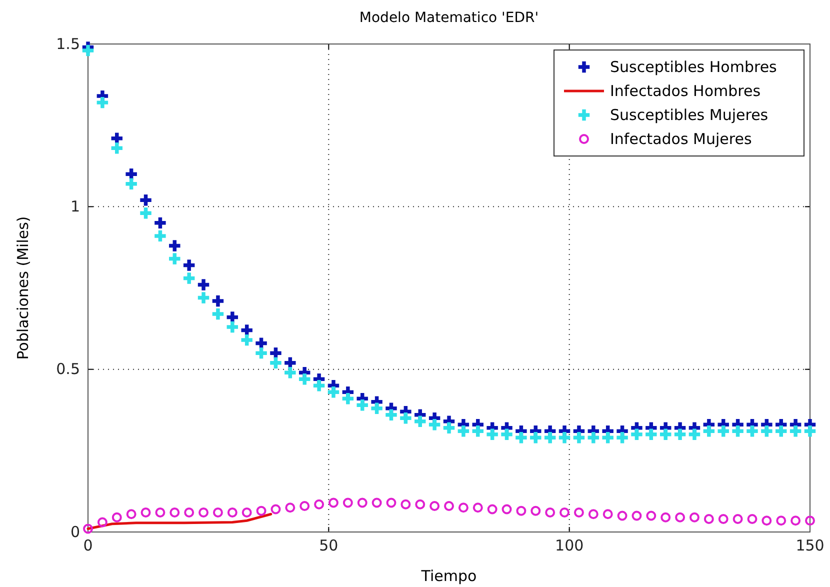 Image resolution: width=830 pixels, height=587 pixels. I want to click on y-axis-title: Poblaciones (Miles), so click(23, 288).